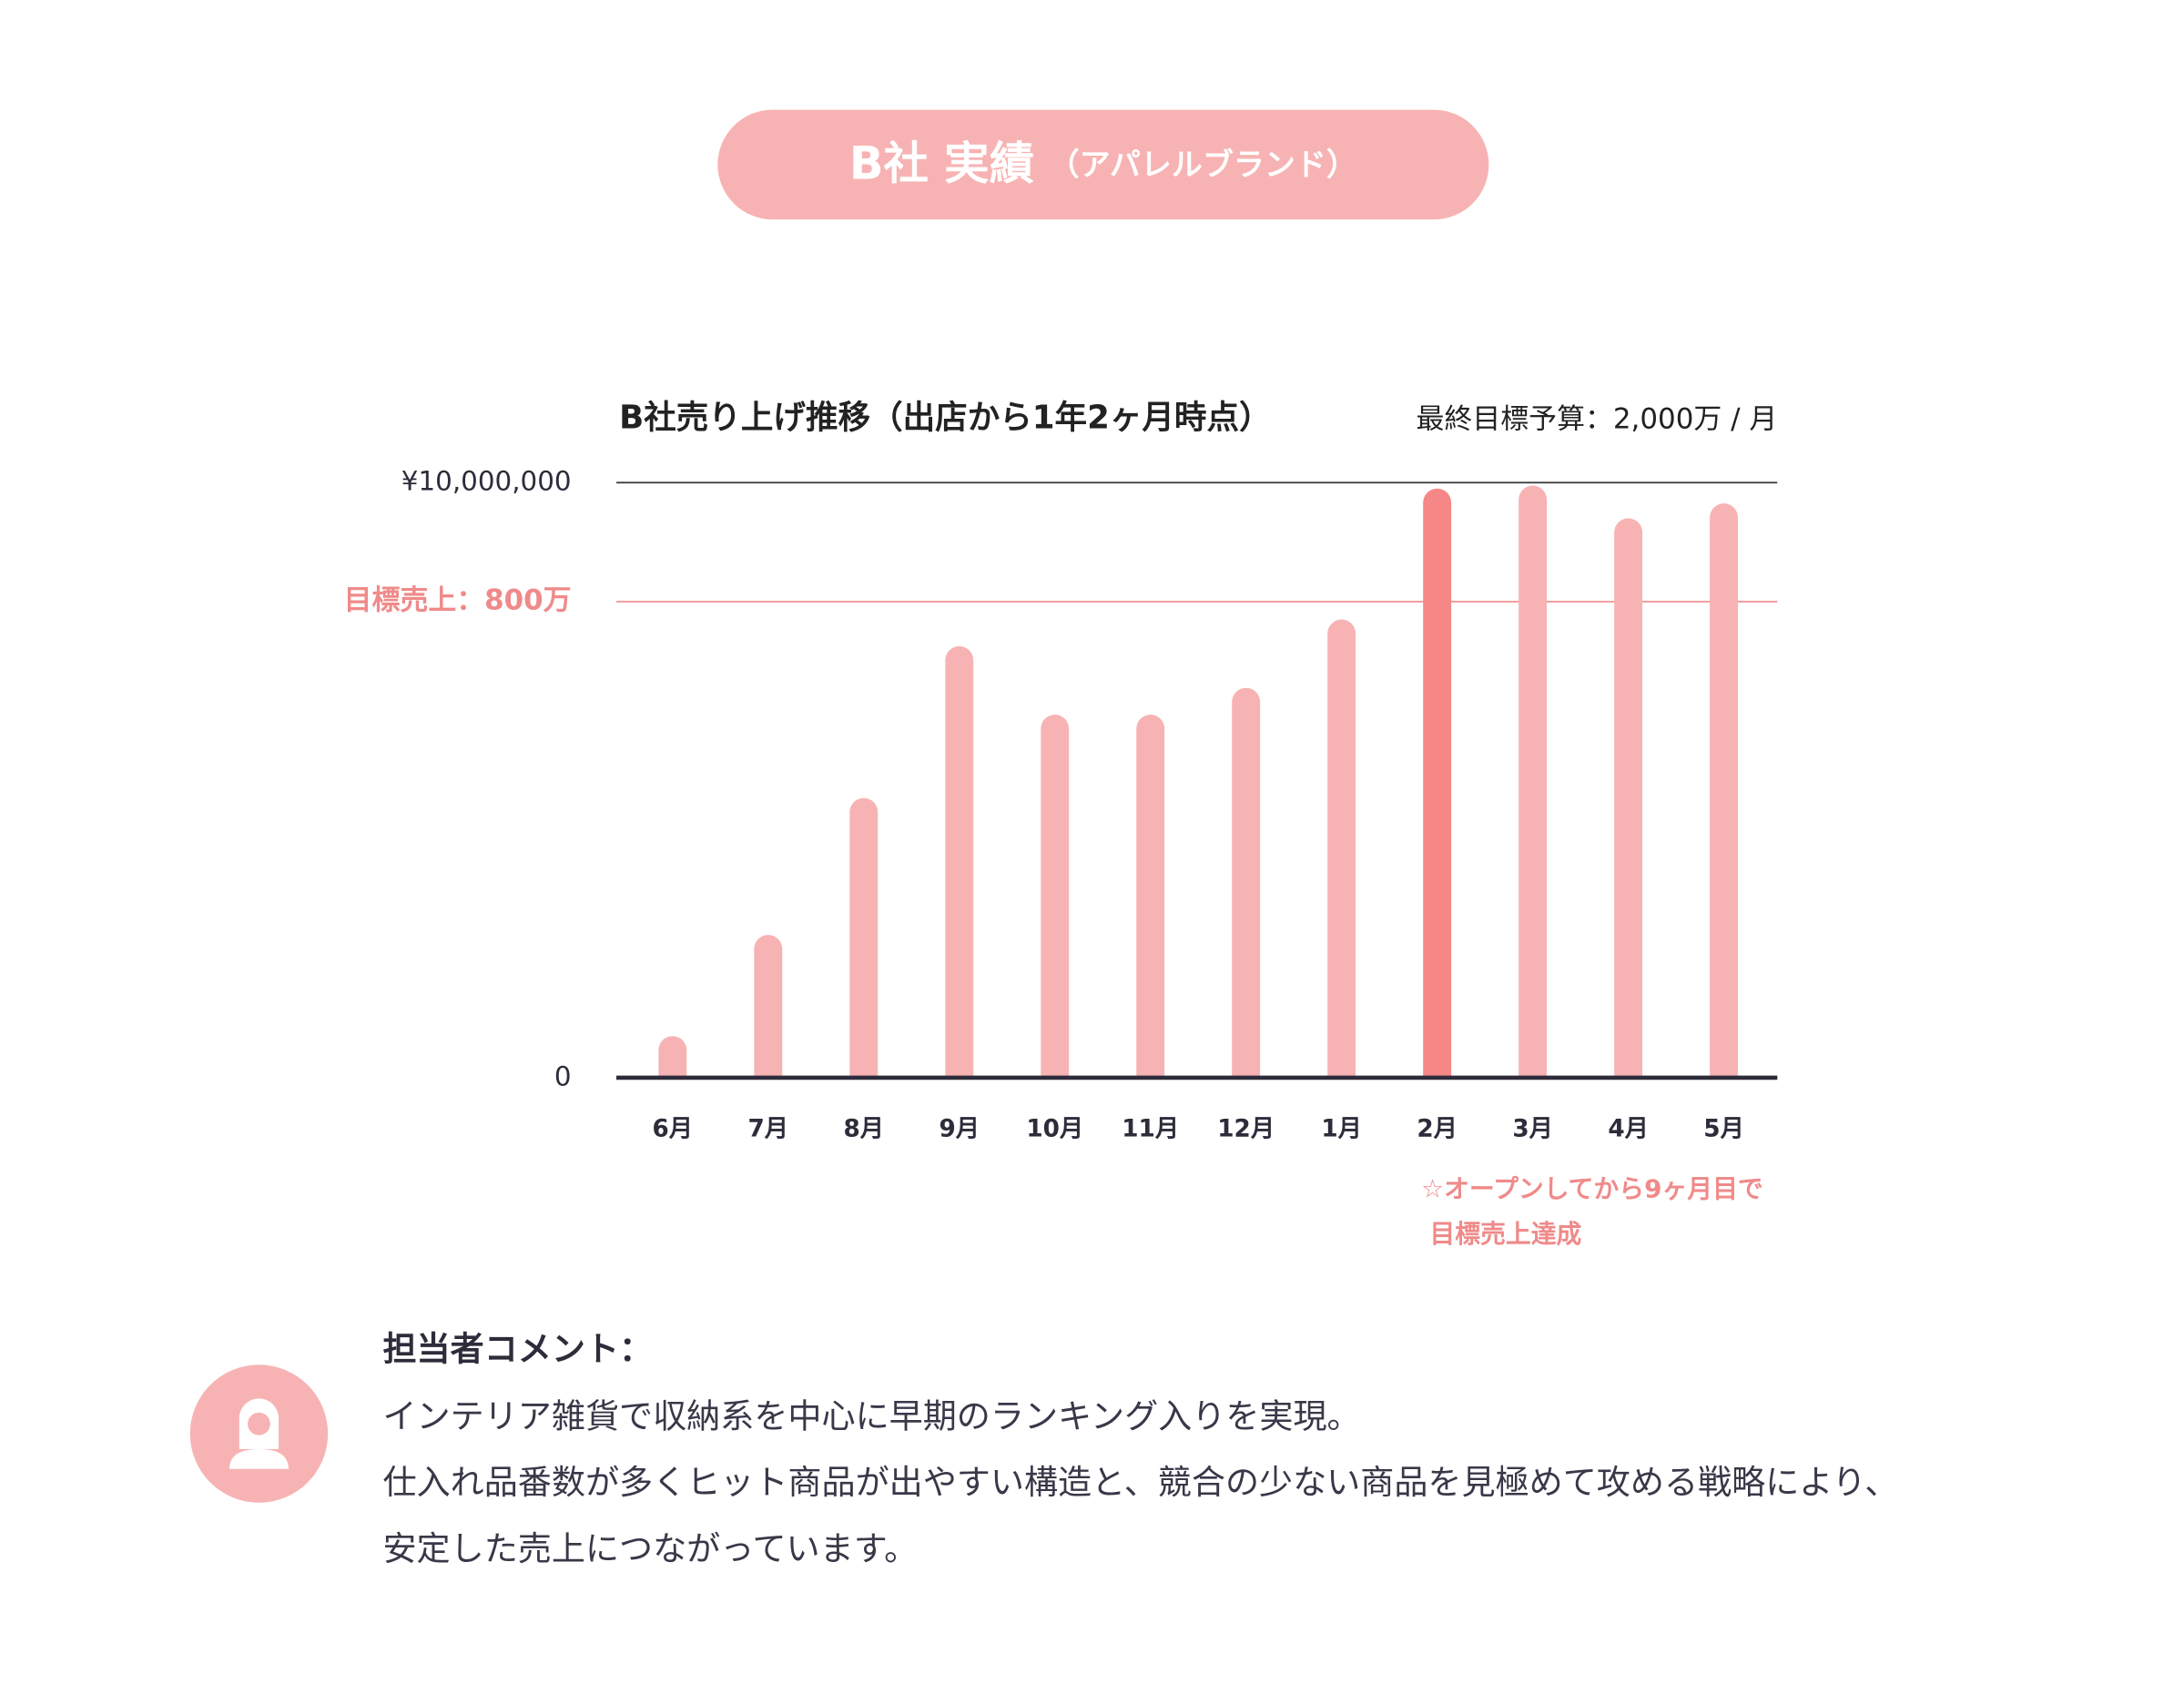  I want to click on x-tick-label: 9月, so click(960, 1129).